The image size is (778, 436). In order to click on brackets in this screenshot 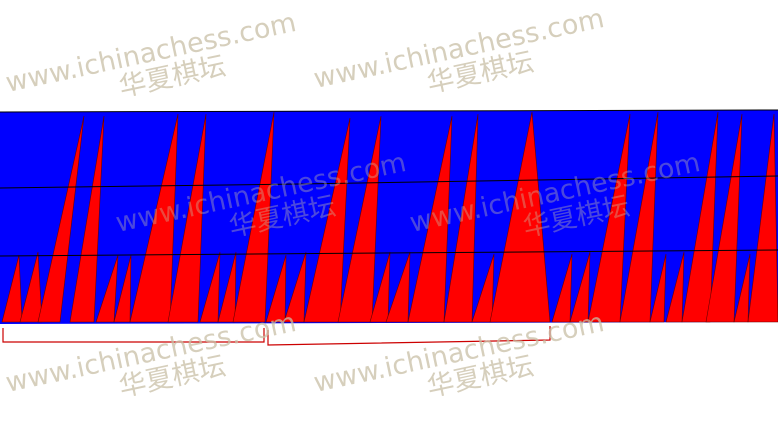, I will do `click(276, 336)`.